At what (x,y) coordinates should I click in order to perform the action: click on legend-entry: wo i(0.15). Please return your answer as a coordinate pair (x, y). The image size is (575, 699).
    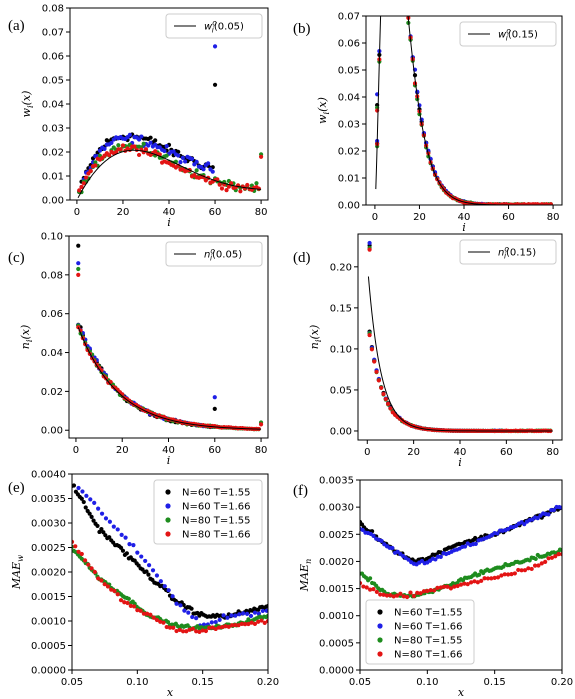
    Looking at the image, I should click on (518, 35).